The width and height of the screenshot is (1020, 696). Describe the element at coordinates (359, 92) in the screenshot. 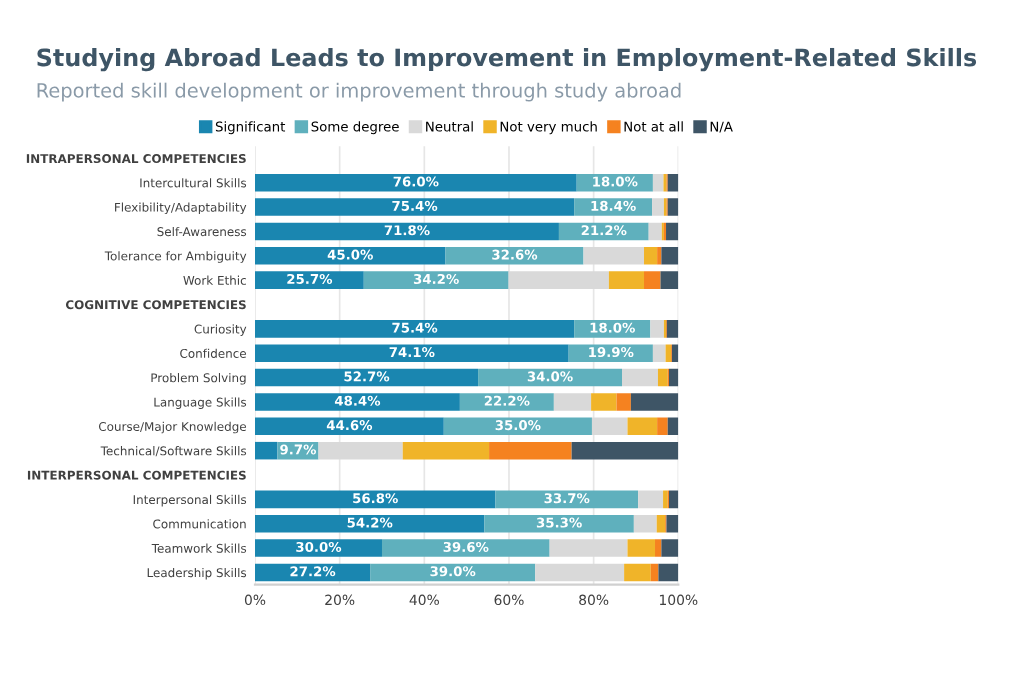

I see `chart-subtitle: Reported skill development or improvement through study abroad` at that location.